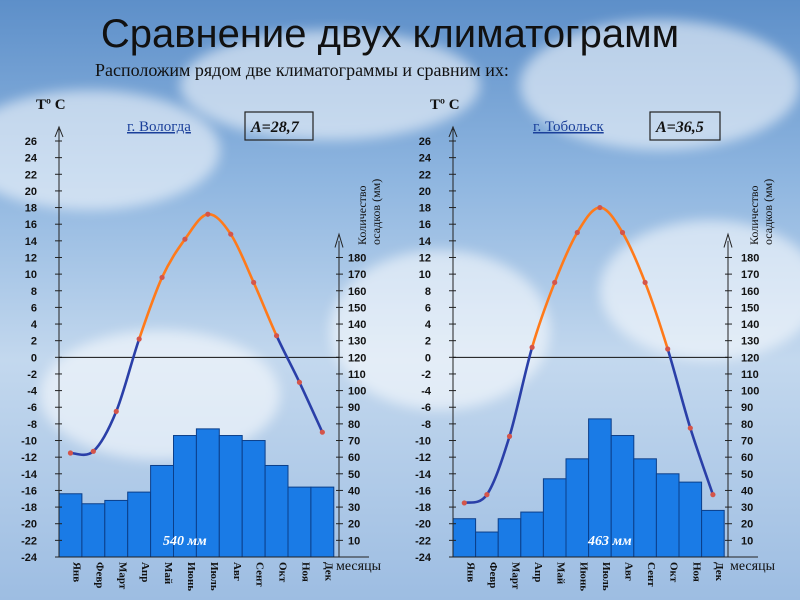 The image size is (800, 600). Describe the element at coordinates (753, 566) in the screenshot. I see `x-axis-label: месяцы` at that location.